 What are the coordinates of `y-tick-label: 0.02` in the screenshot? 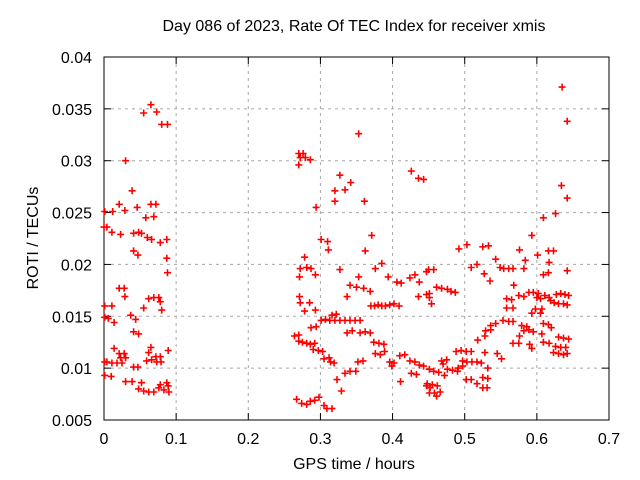 It's located at (76, 265).